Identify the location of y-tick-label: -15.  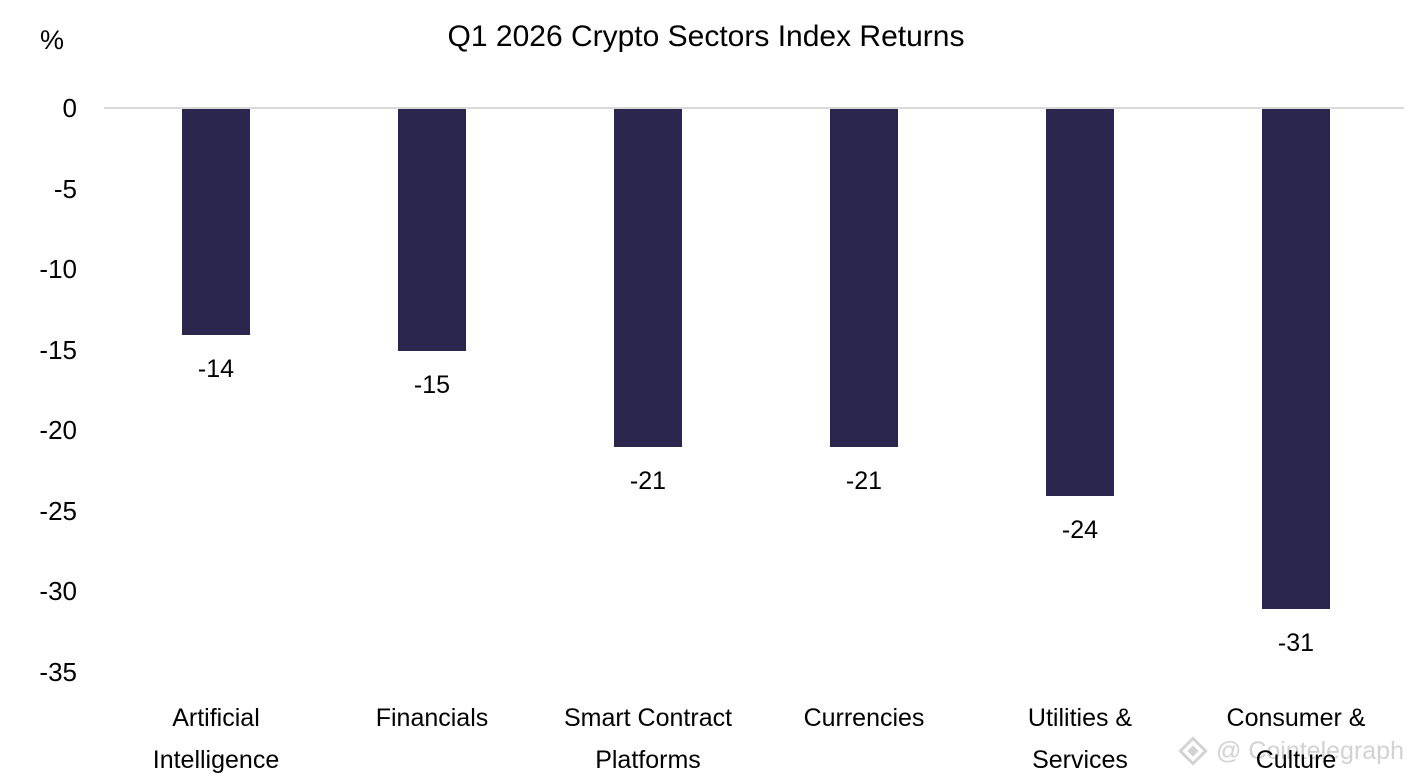
(58, 349).